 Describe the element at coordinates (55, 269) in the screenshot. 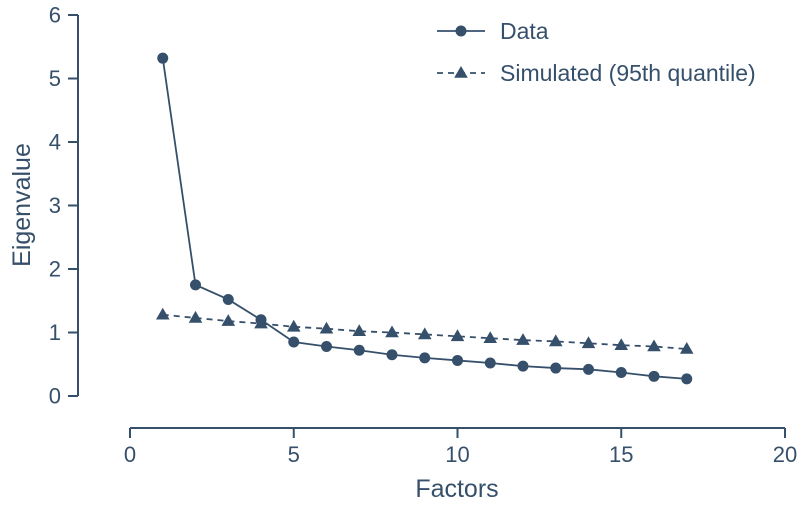

I see `y-tick-label: 2` at that location.